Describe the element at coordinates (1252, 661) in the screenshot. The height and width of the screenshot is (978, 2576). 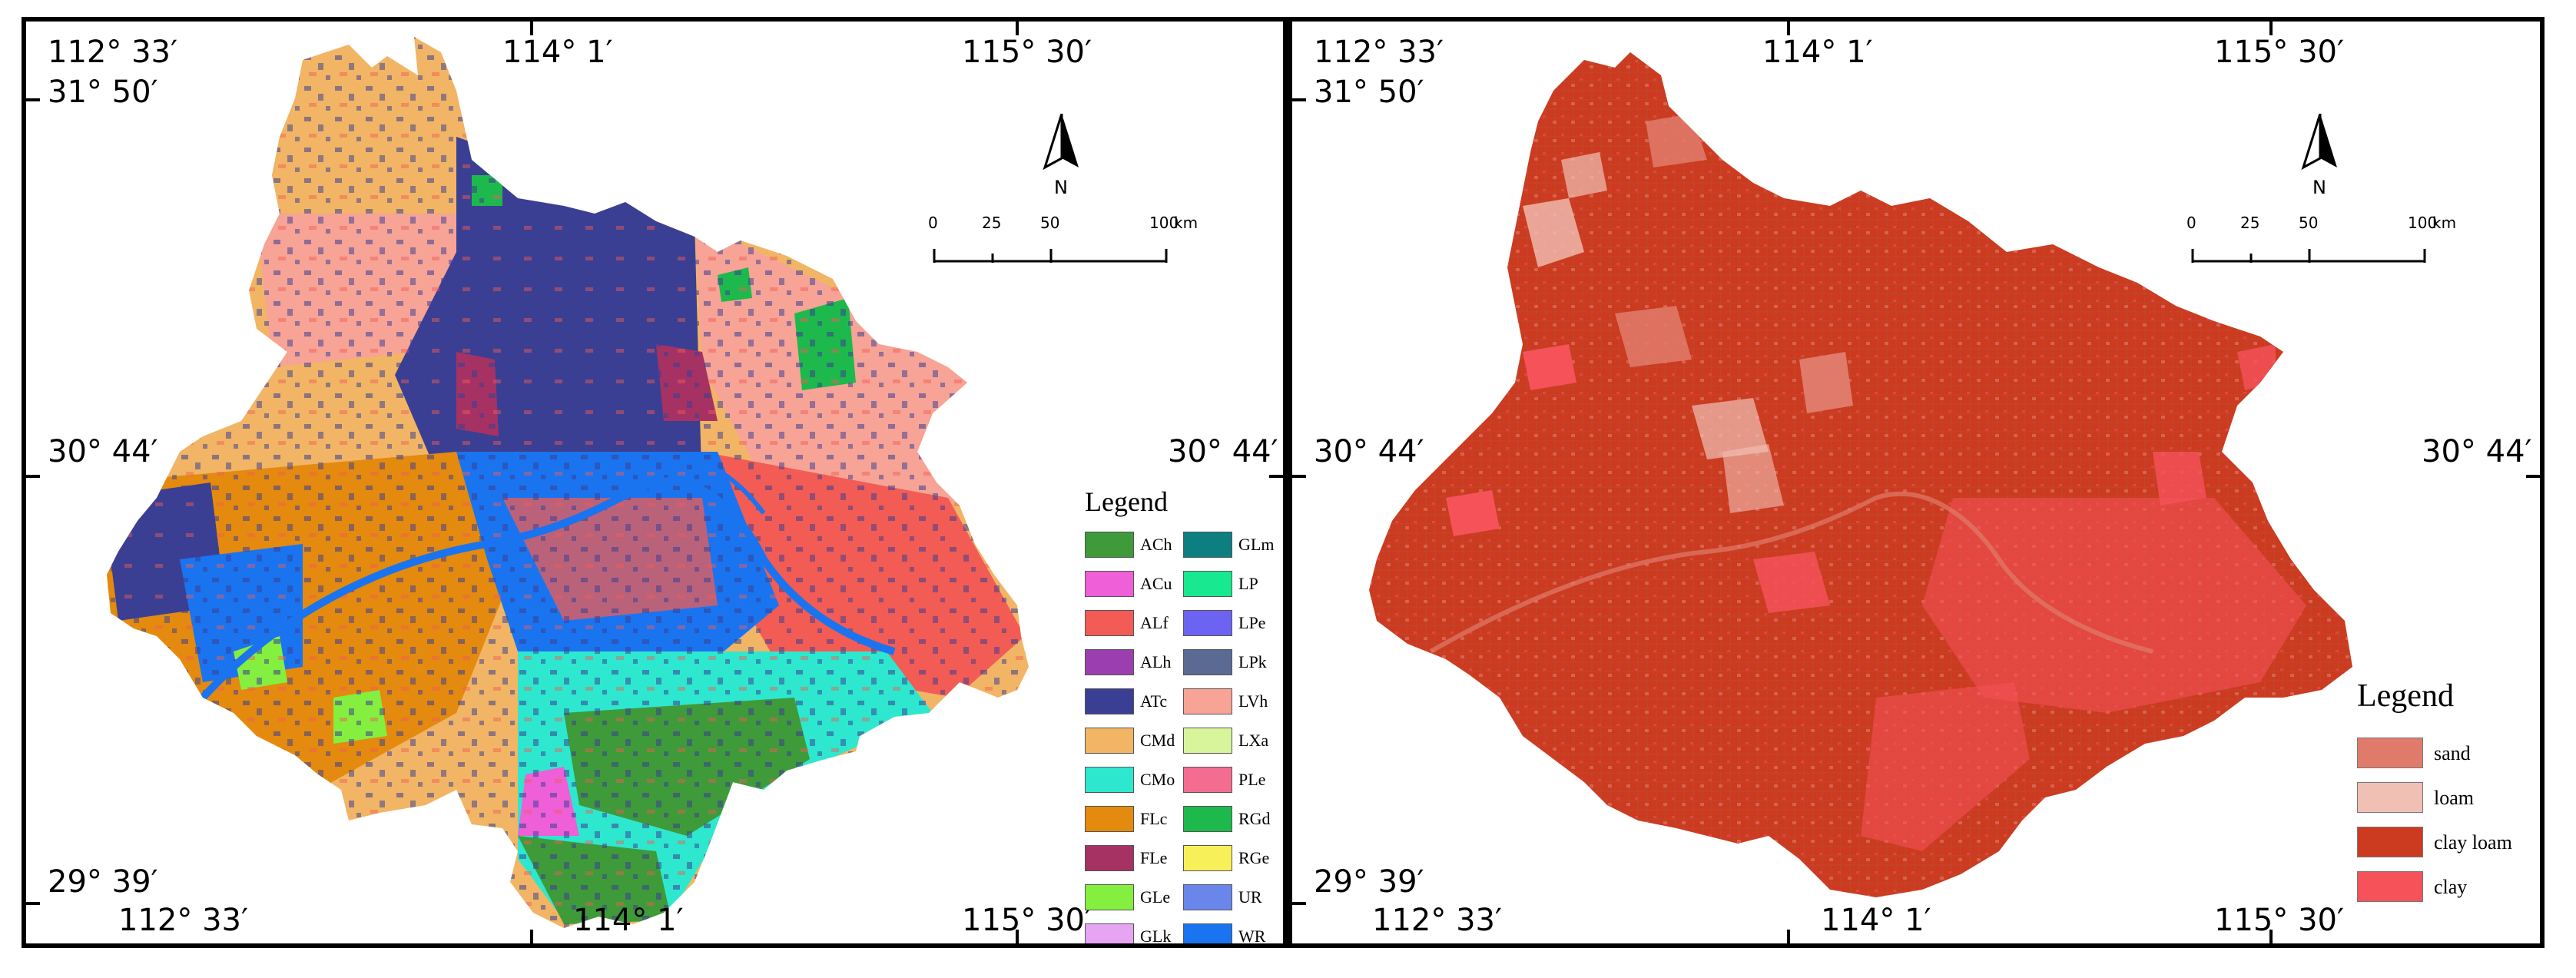
I see `legend-label: LPk` at that location.